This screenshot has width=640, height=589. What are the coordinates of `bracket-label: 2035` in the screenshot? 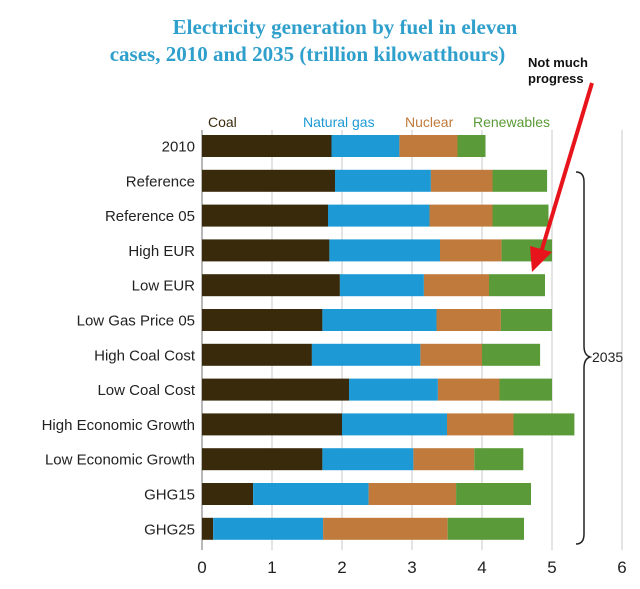 It's located at (607, 357).